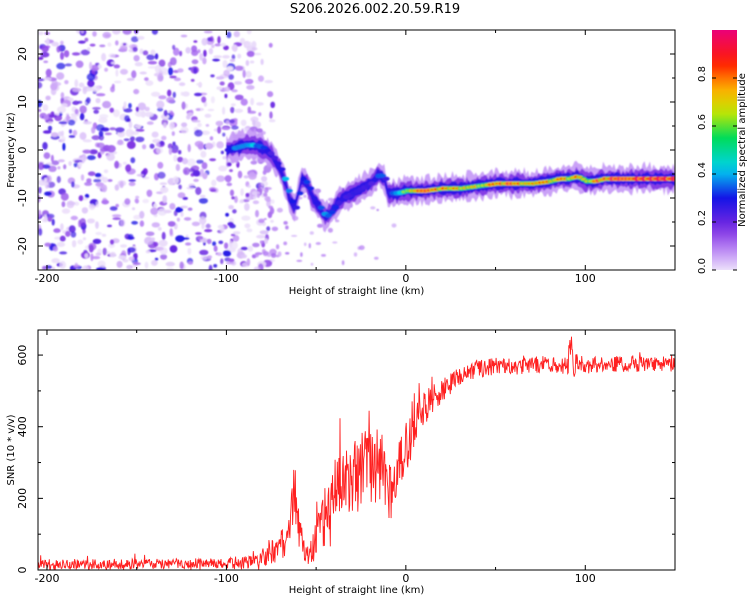 This screenshot has height=600, width=750. I want to click on snr-xtick-label: 100, so click(585, 578).